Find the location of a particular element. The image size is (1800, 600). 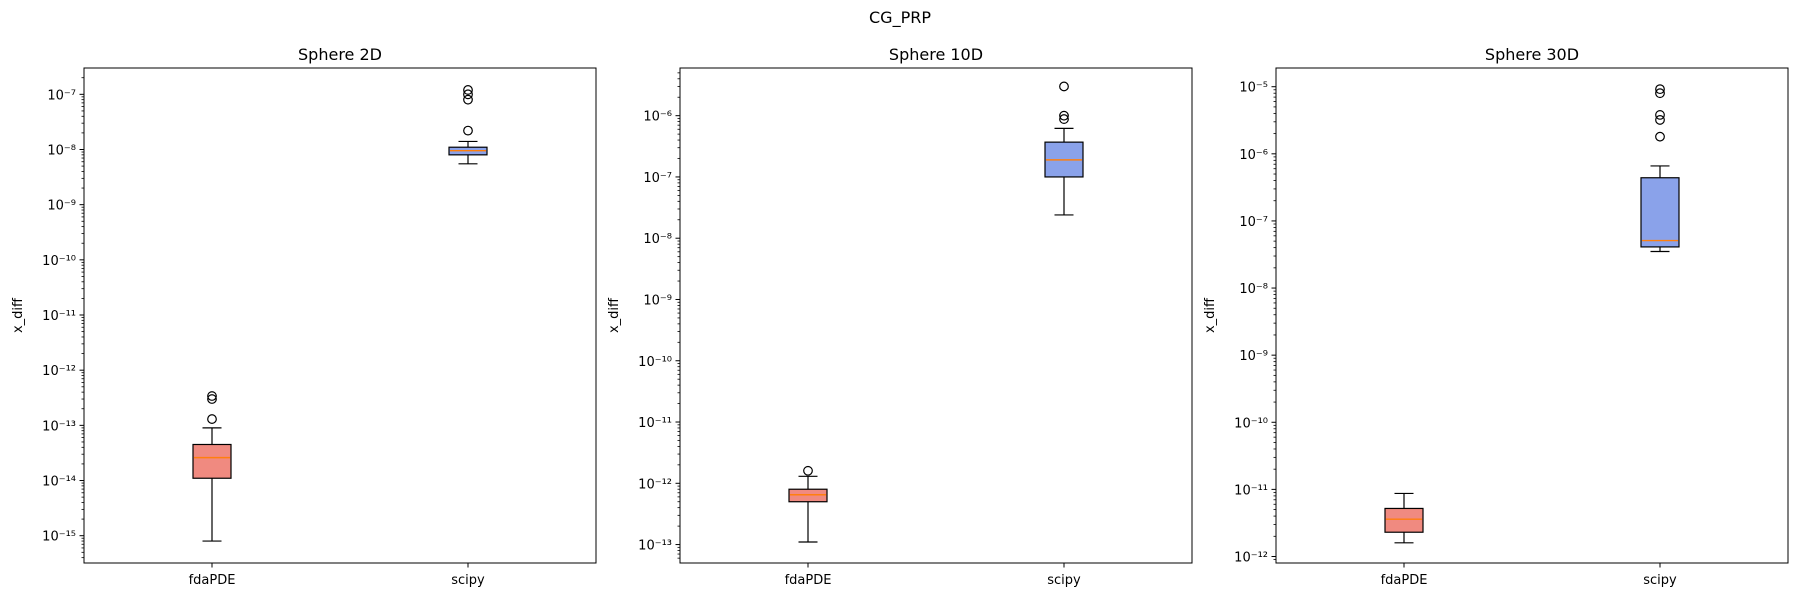

y-tick-label: 10⁻⁵ is located at coordinates (1253, 88).